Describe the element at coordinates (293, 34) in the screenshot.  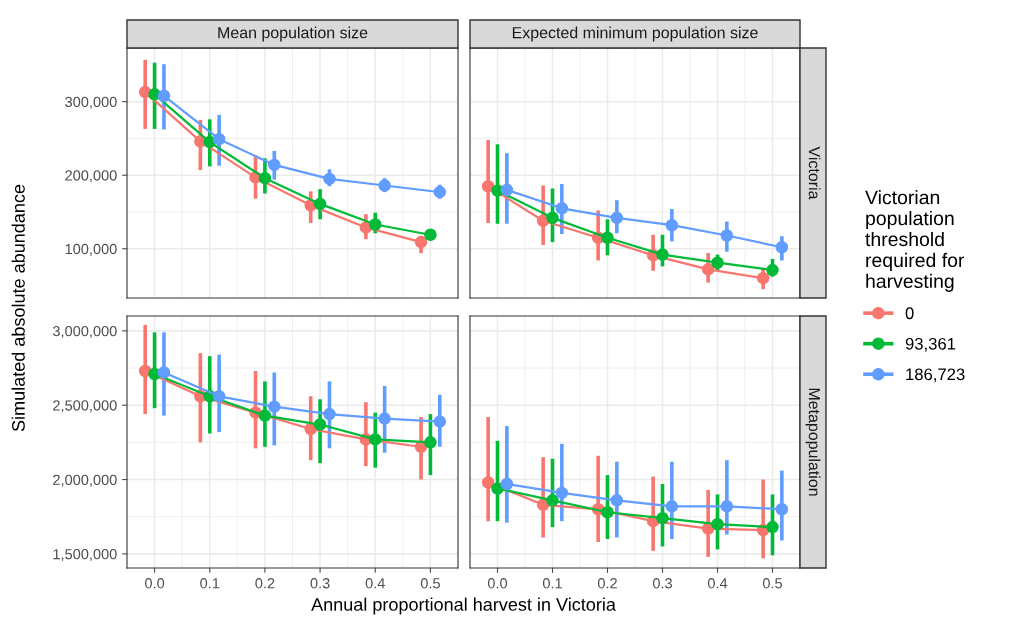
I see `chart-title: Mean population size` at that location.